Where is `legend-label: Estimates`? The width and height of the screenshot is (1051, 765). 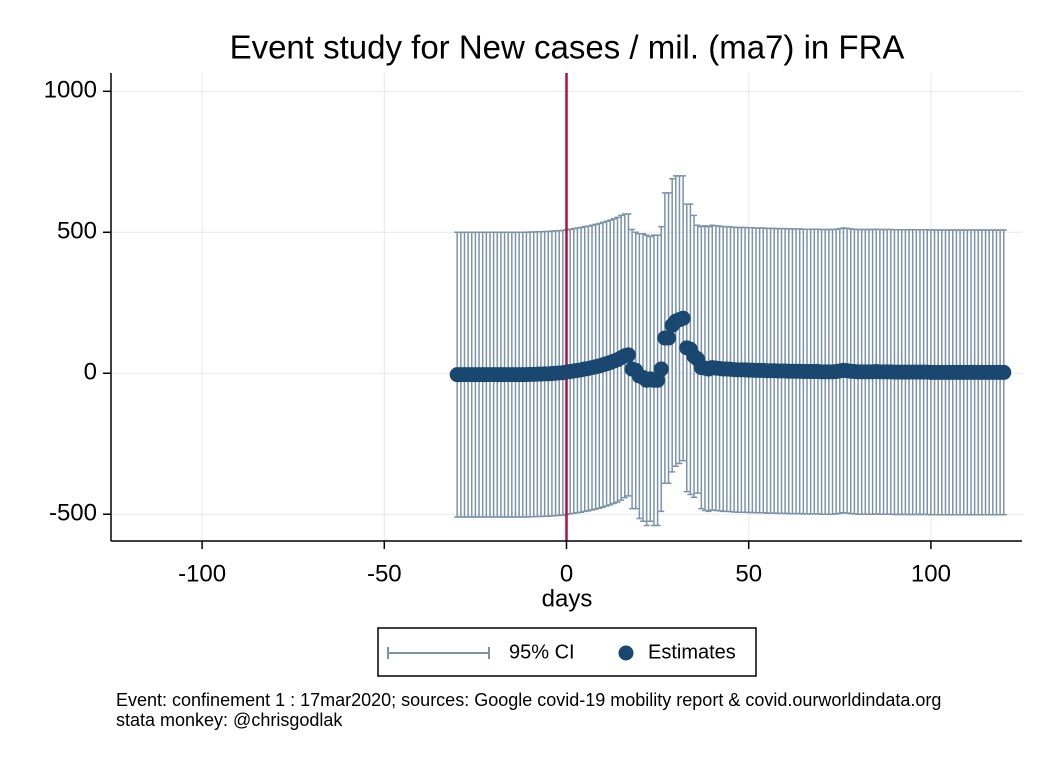 legend-label: Estimates is located at coordinates (692, 652).